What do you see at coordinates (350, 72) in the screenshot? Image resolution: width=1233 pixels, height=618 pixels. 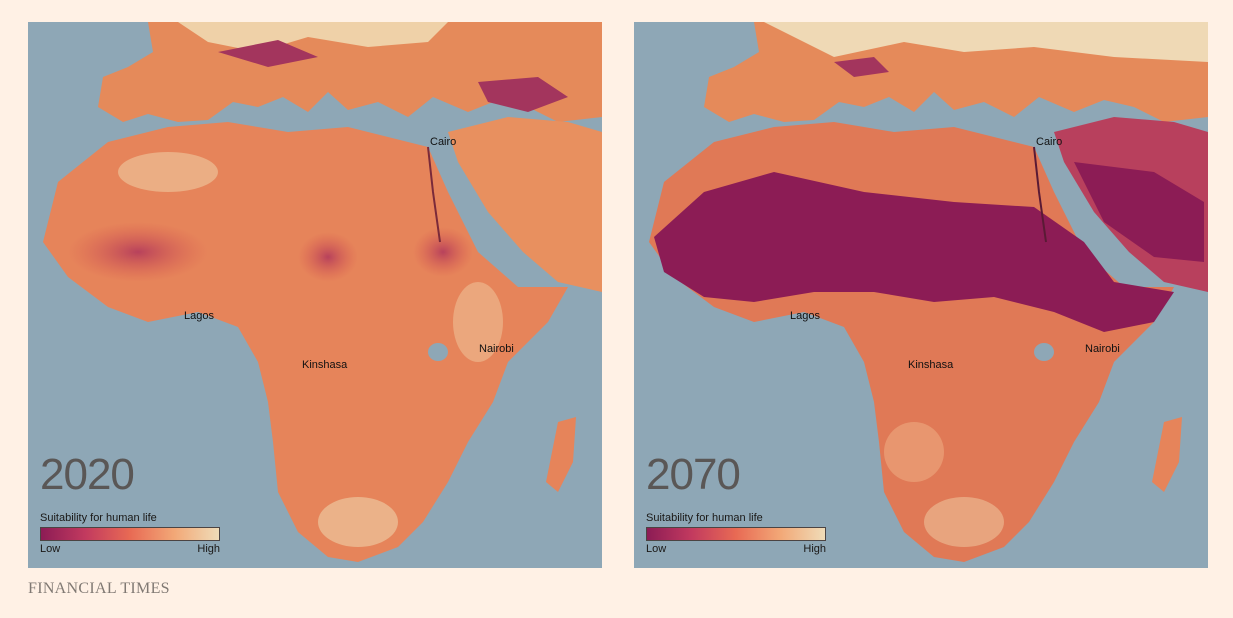 I see `land-europe` at bounding box center [350, 72].